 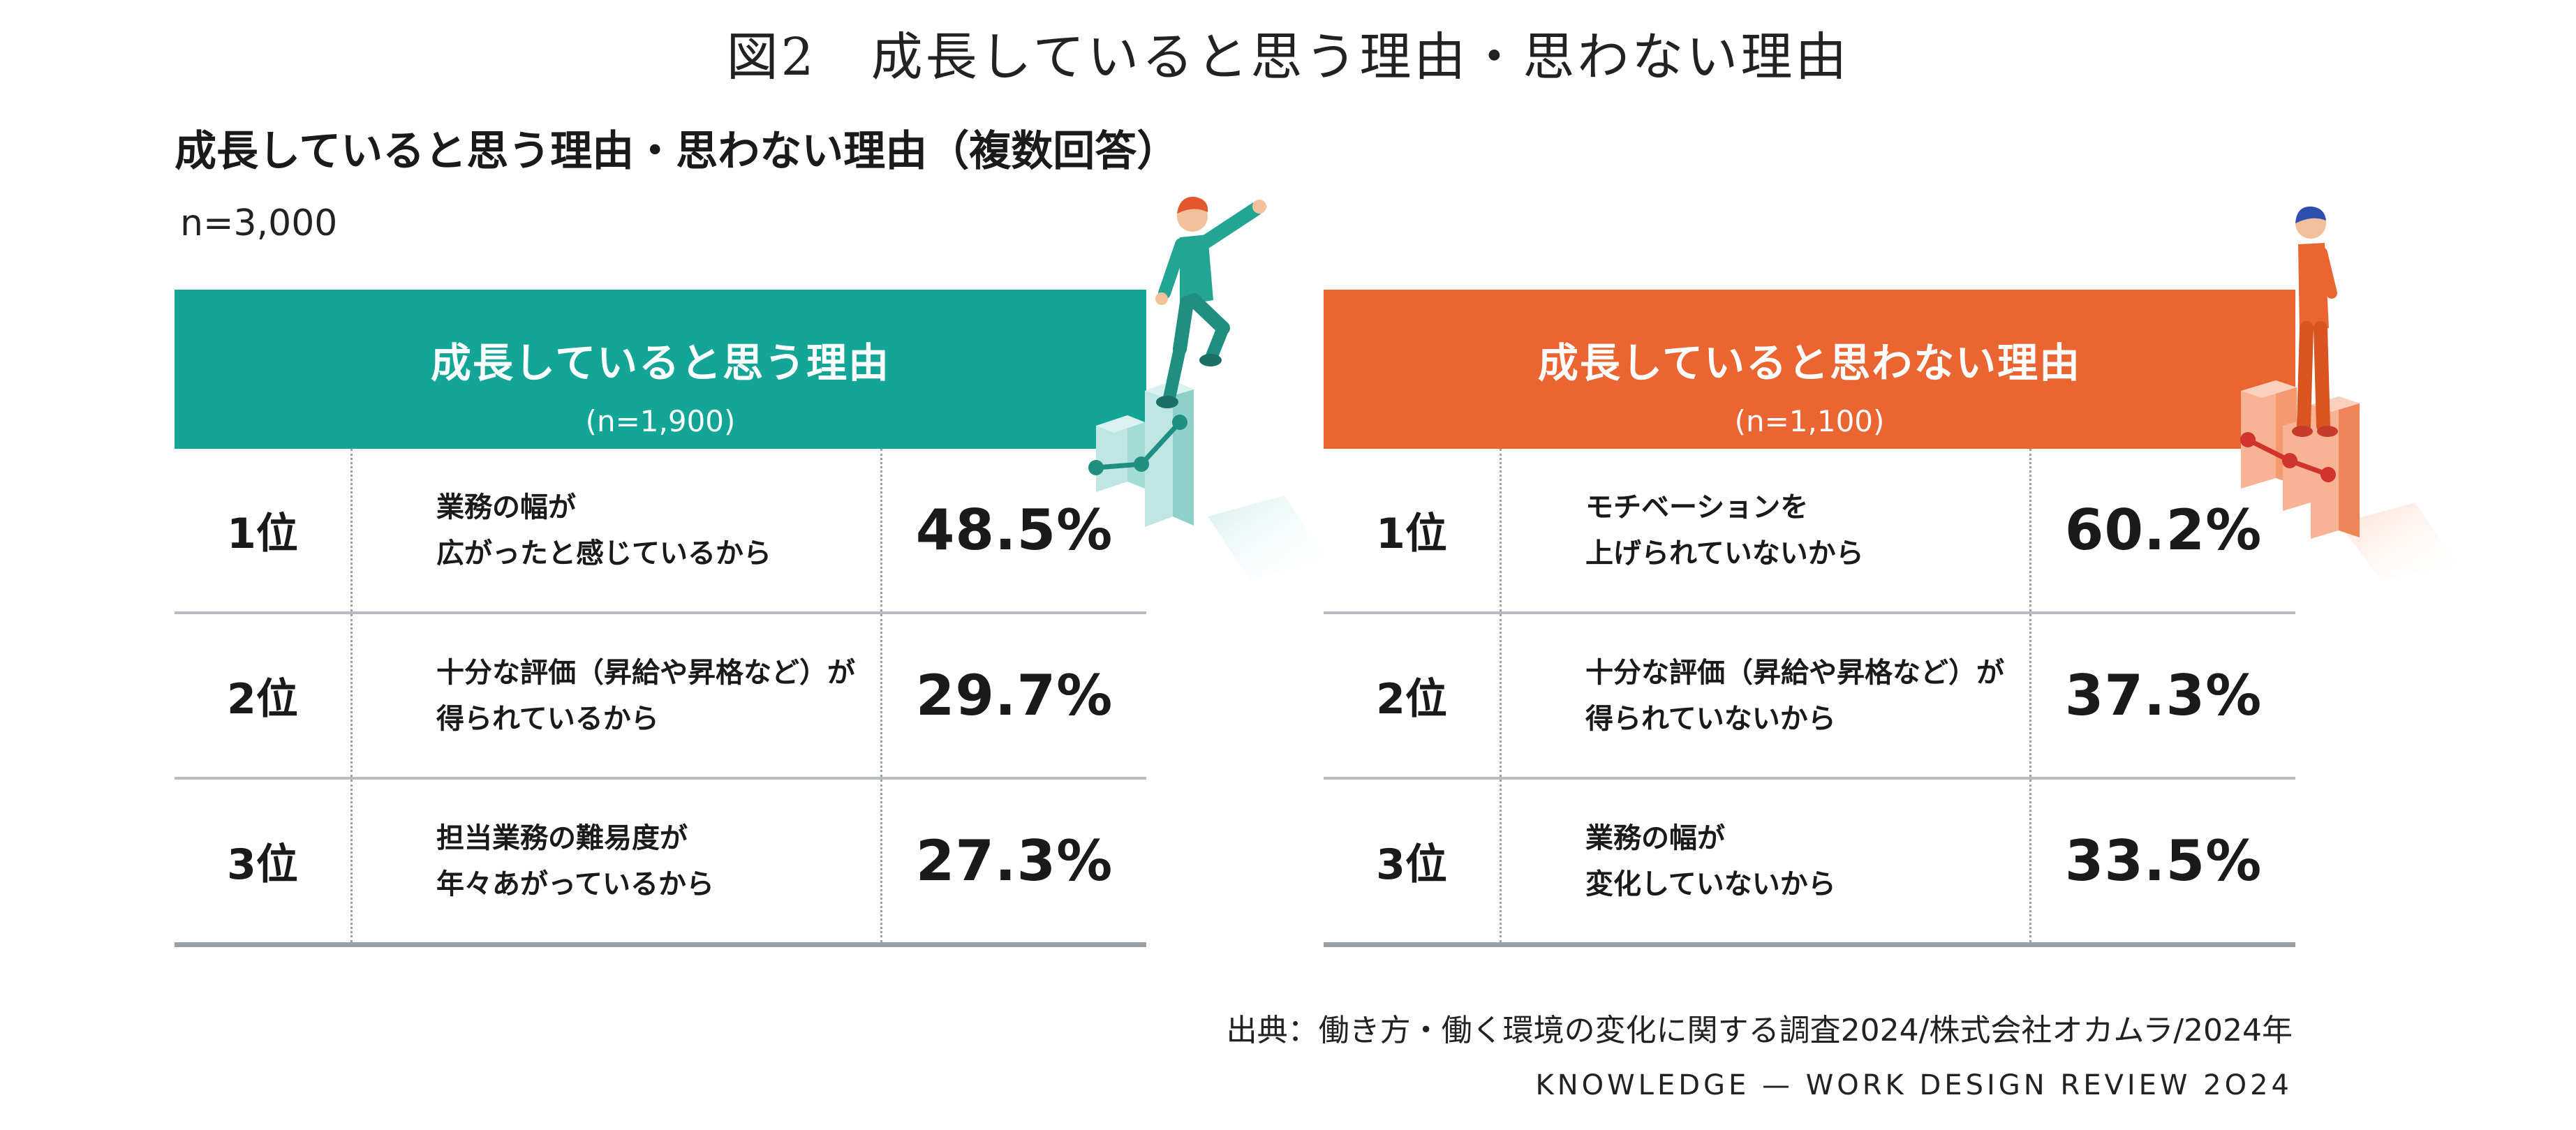 What do you see at coordinates (603, 554) in the screenshot?
I see `reason-line-2: 広がったと感じているから` at bounding box center [603, 554].